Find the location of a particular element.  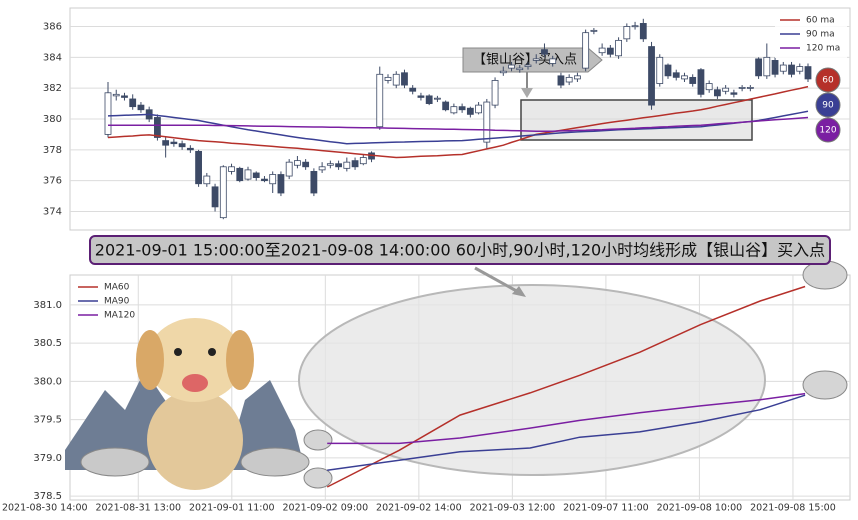

x-tick-label: 2021-08-30 14:00 is located at coordinates (45, 508).